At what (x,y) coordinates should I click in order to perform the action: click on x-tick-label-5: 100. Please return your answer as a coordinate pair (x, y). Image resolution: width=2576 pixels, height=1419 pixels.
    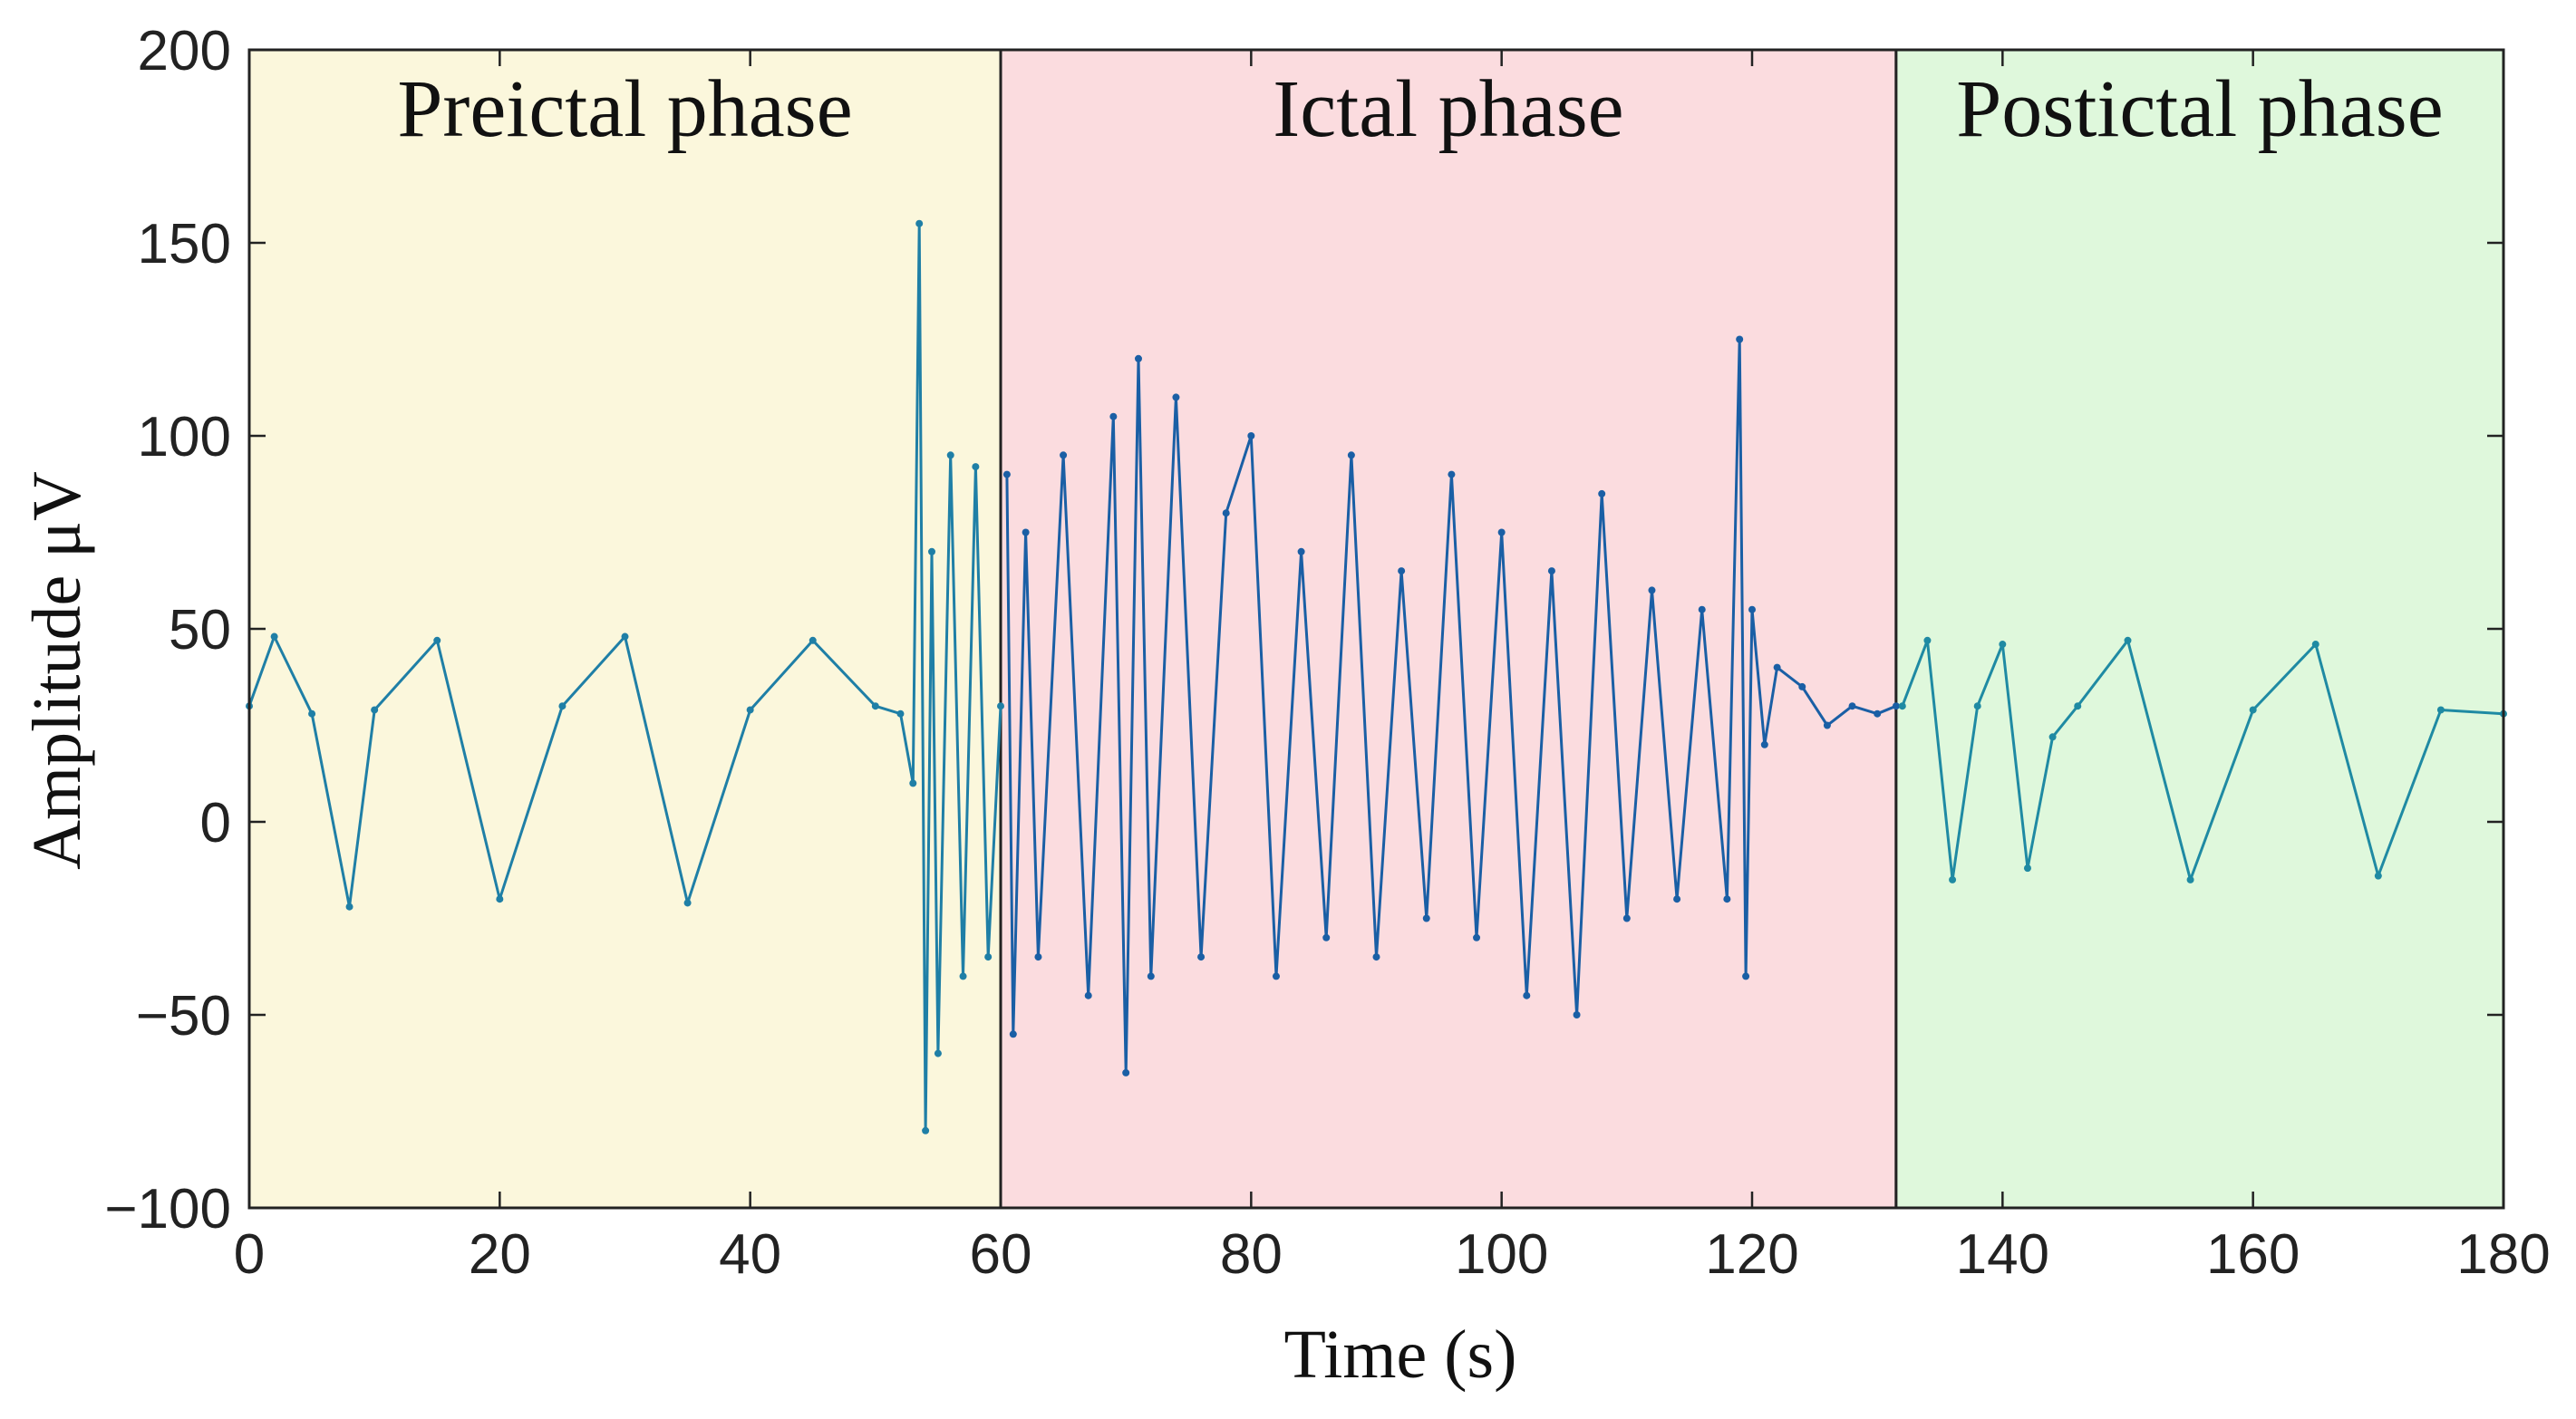
    Looking at the image, I should click on (1501, 1255).